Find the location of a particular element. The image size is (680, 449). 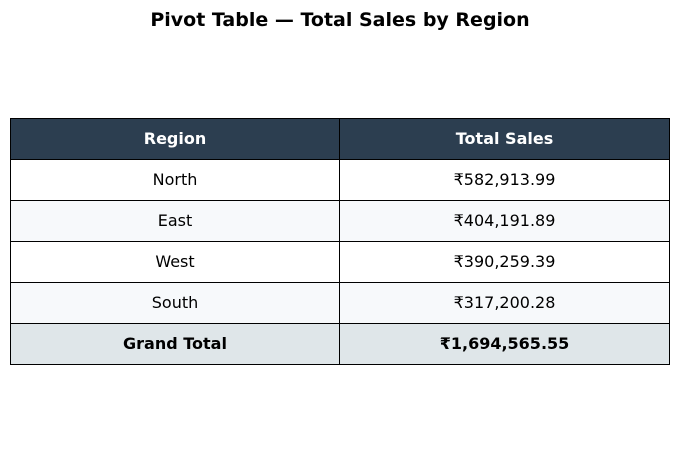

region-cell: North is located at coordinates (175, 180).